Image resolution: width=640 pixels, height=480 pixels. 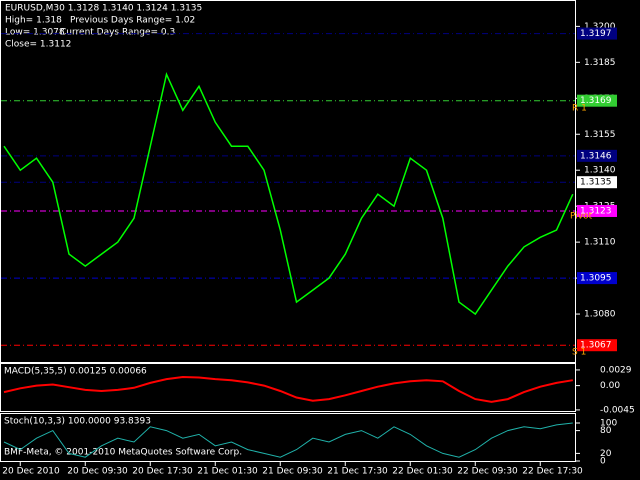 I want to click on x-tick-label: 20 Dec 09:30, so click(x=97, y=472).